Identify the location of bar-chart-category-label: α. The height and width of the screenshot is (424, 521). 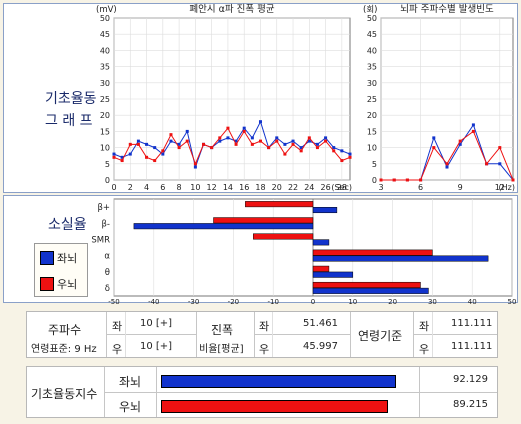
(107, 257).